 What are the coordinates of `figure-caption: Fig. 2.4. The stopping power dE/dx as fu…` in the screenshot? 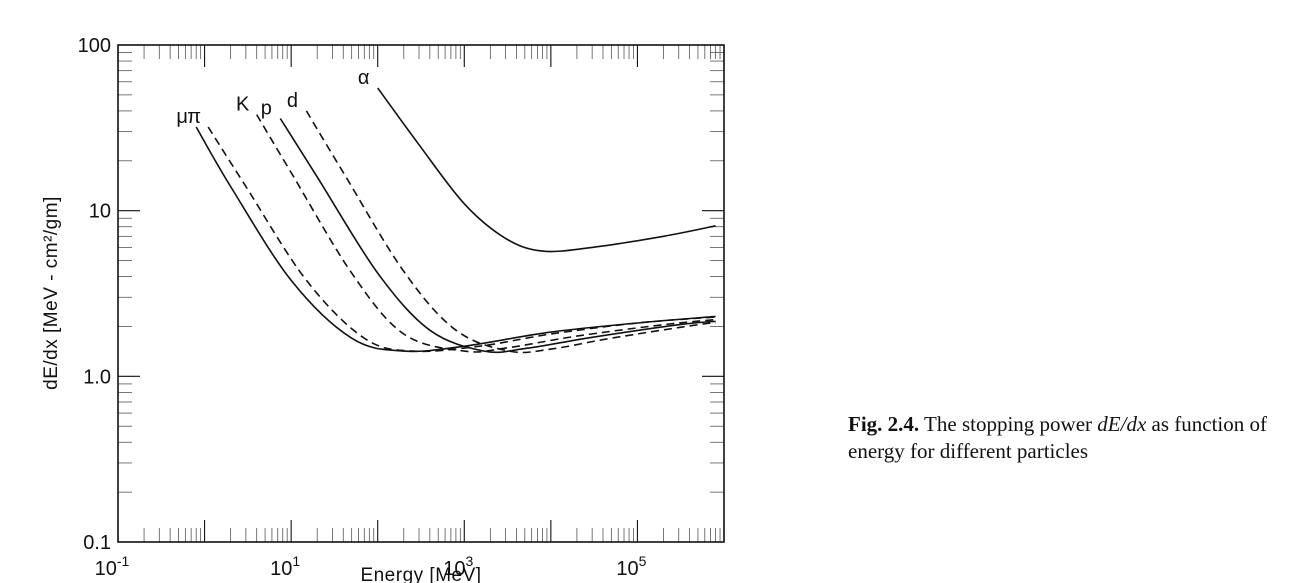 It's located at (1063, 438).